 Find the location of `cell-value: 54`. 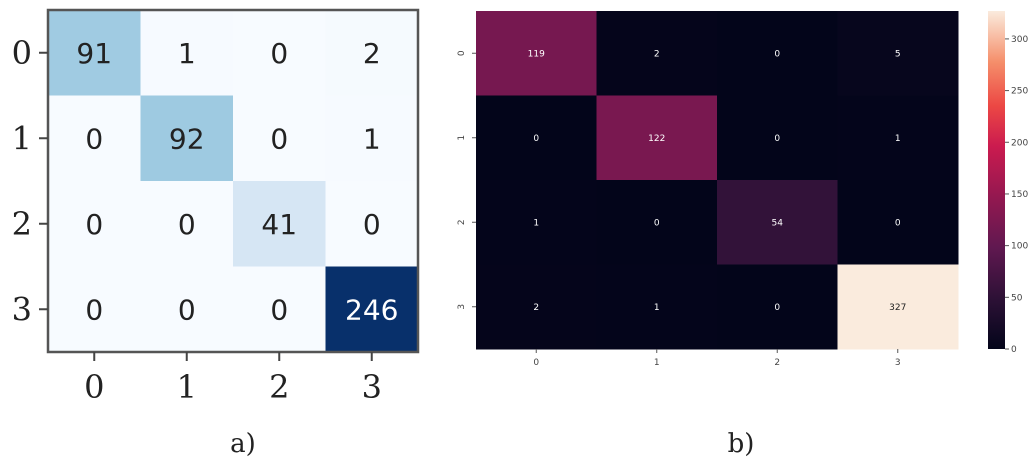

cell-value: 54 is located at coordinates (778, 223).